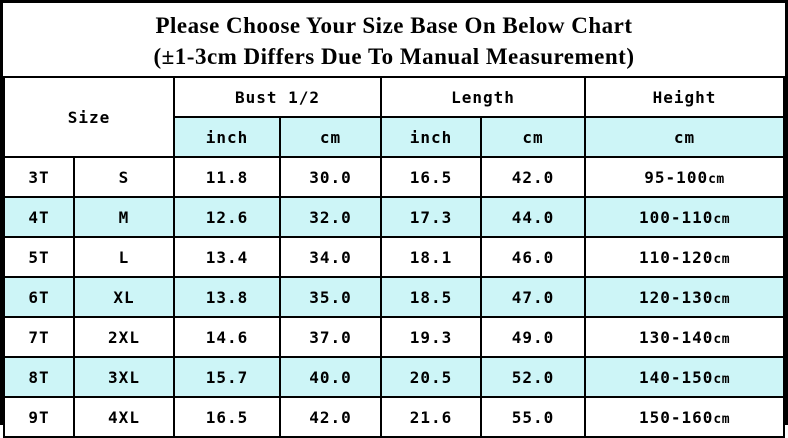 The image size is (788, 438). Describe the element at coordinates (684, 137) in the screenshot. I see `height-cm-header: cm` at that location.